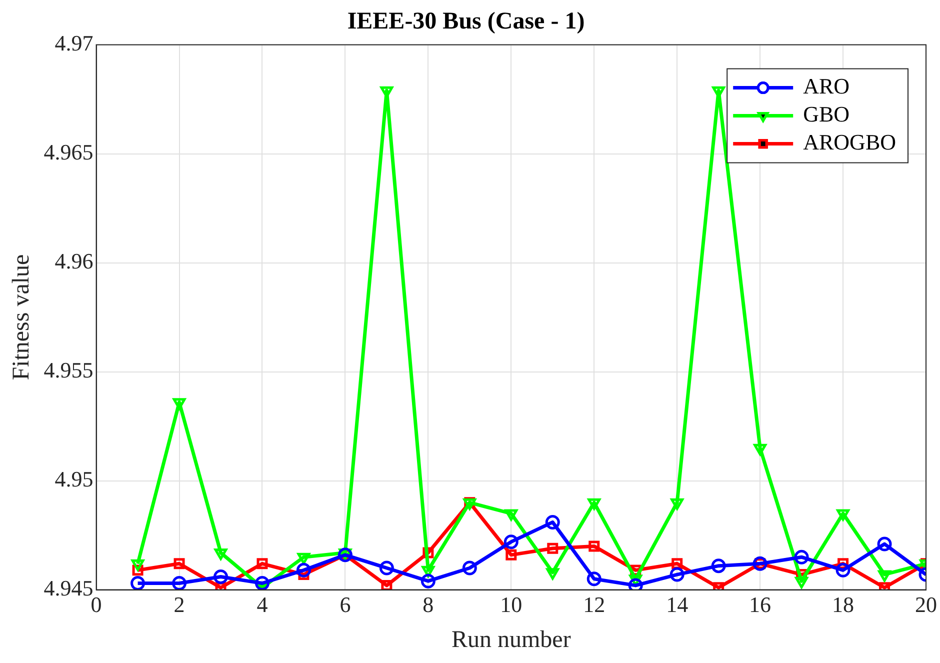  What do you see at coordinates (69, 370) in the screenshot?
I see `y-tick-label: 4.955` at bounding box center [69, 370].